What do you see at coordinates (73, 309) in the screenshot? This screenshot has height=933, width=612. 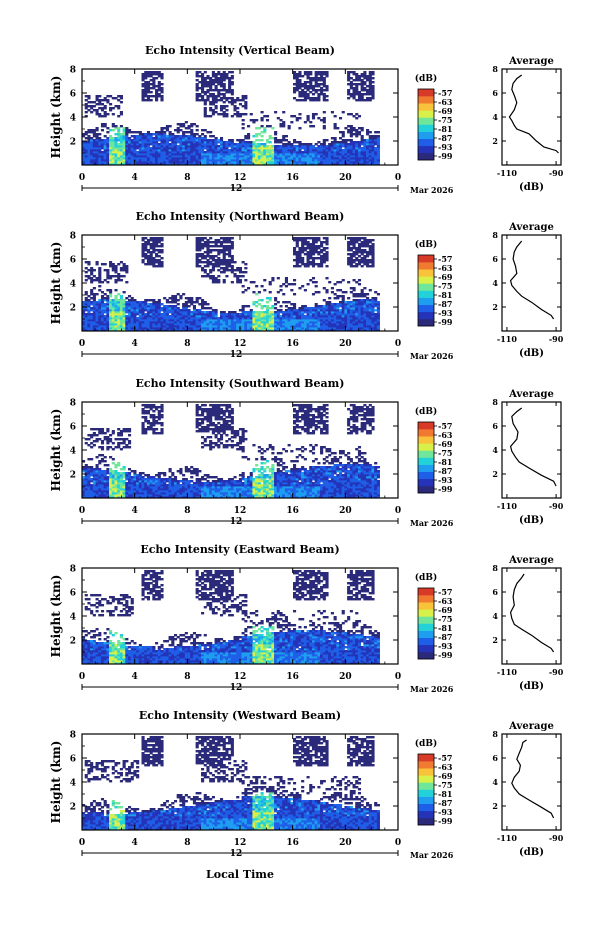 I see `y-tick-label: 2` at bounding box center [73, 309].